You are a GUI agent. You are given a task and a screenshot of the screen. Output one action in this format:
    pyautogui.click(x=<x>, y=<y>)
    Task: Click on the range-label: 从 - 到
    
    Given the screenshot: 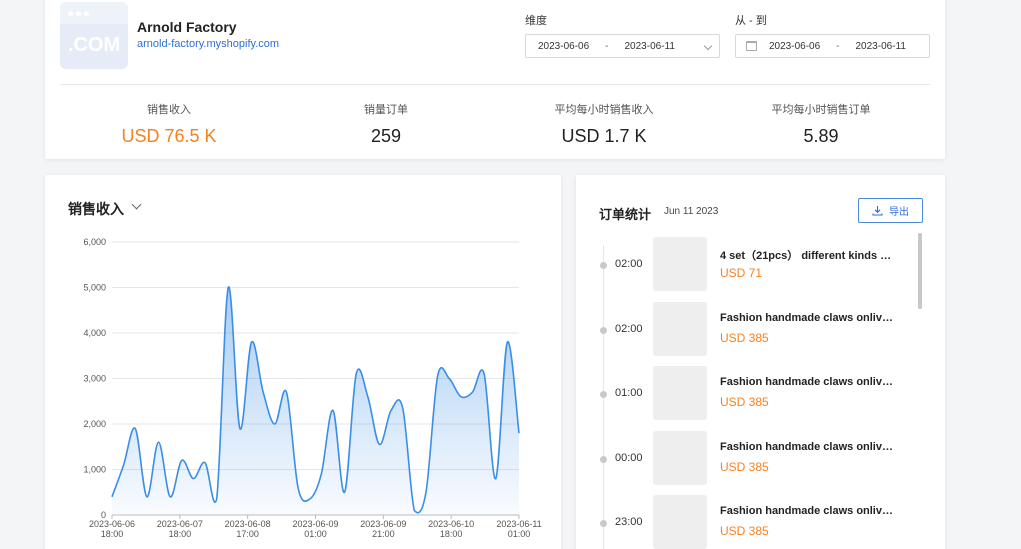 What is the action you would take?
    pyautogui.click(x=751, y=21)
    